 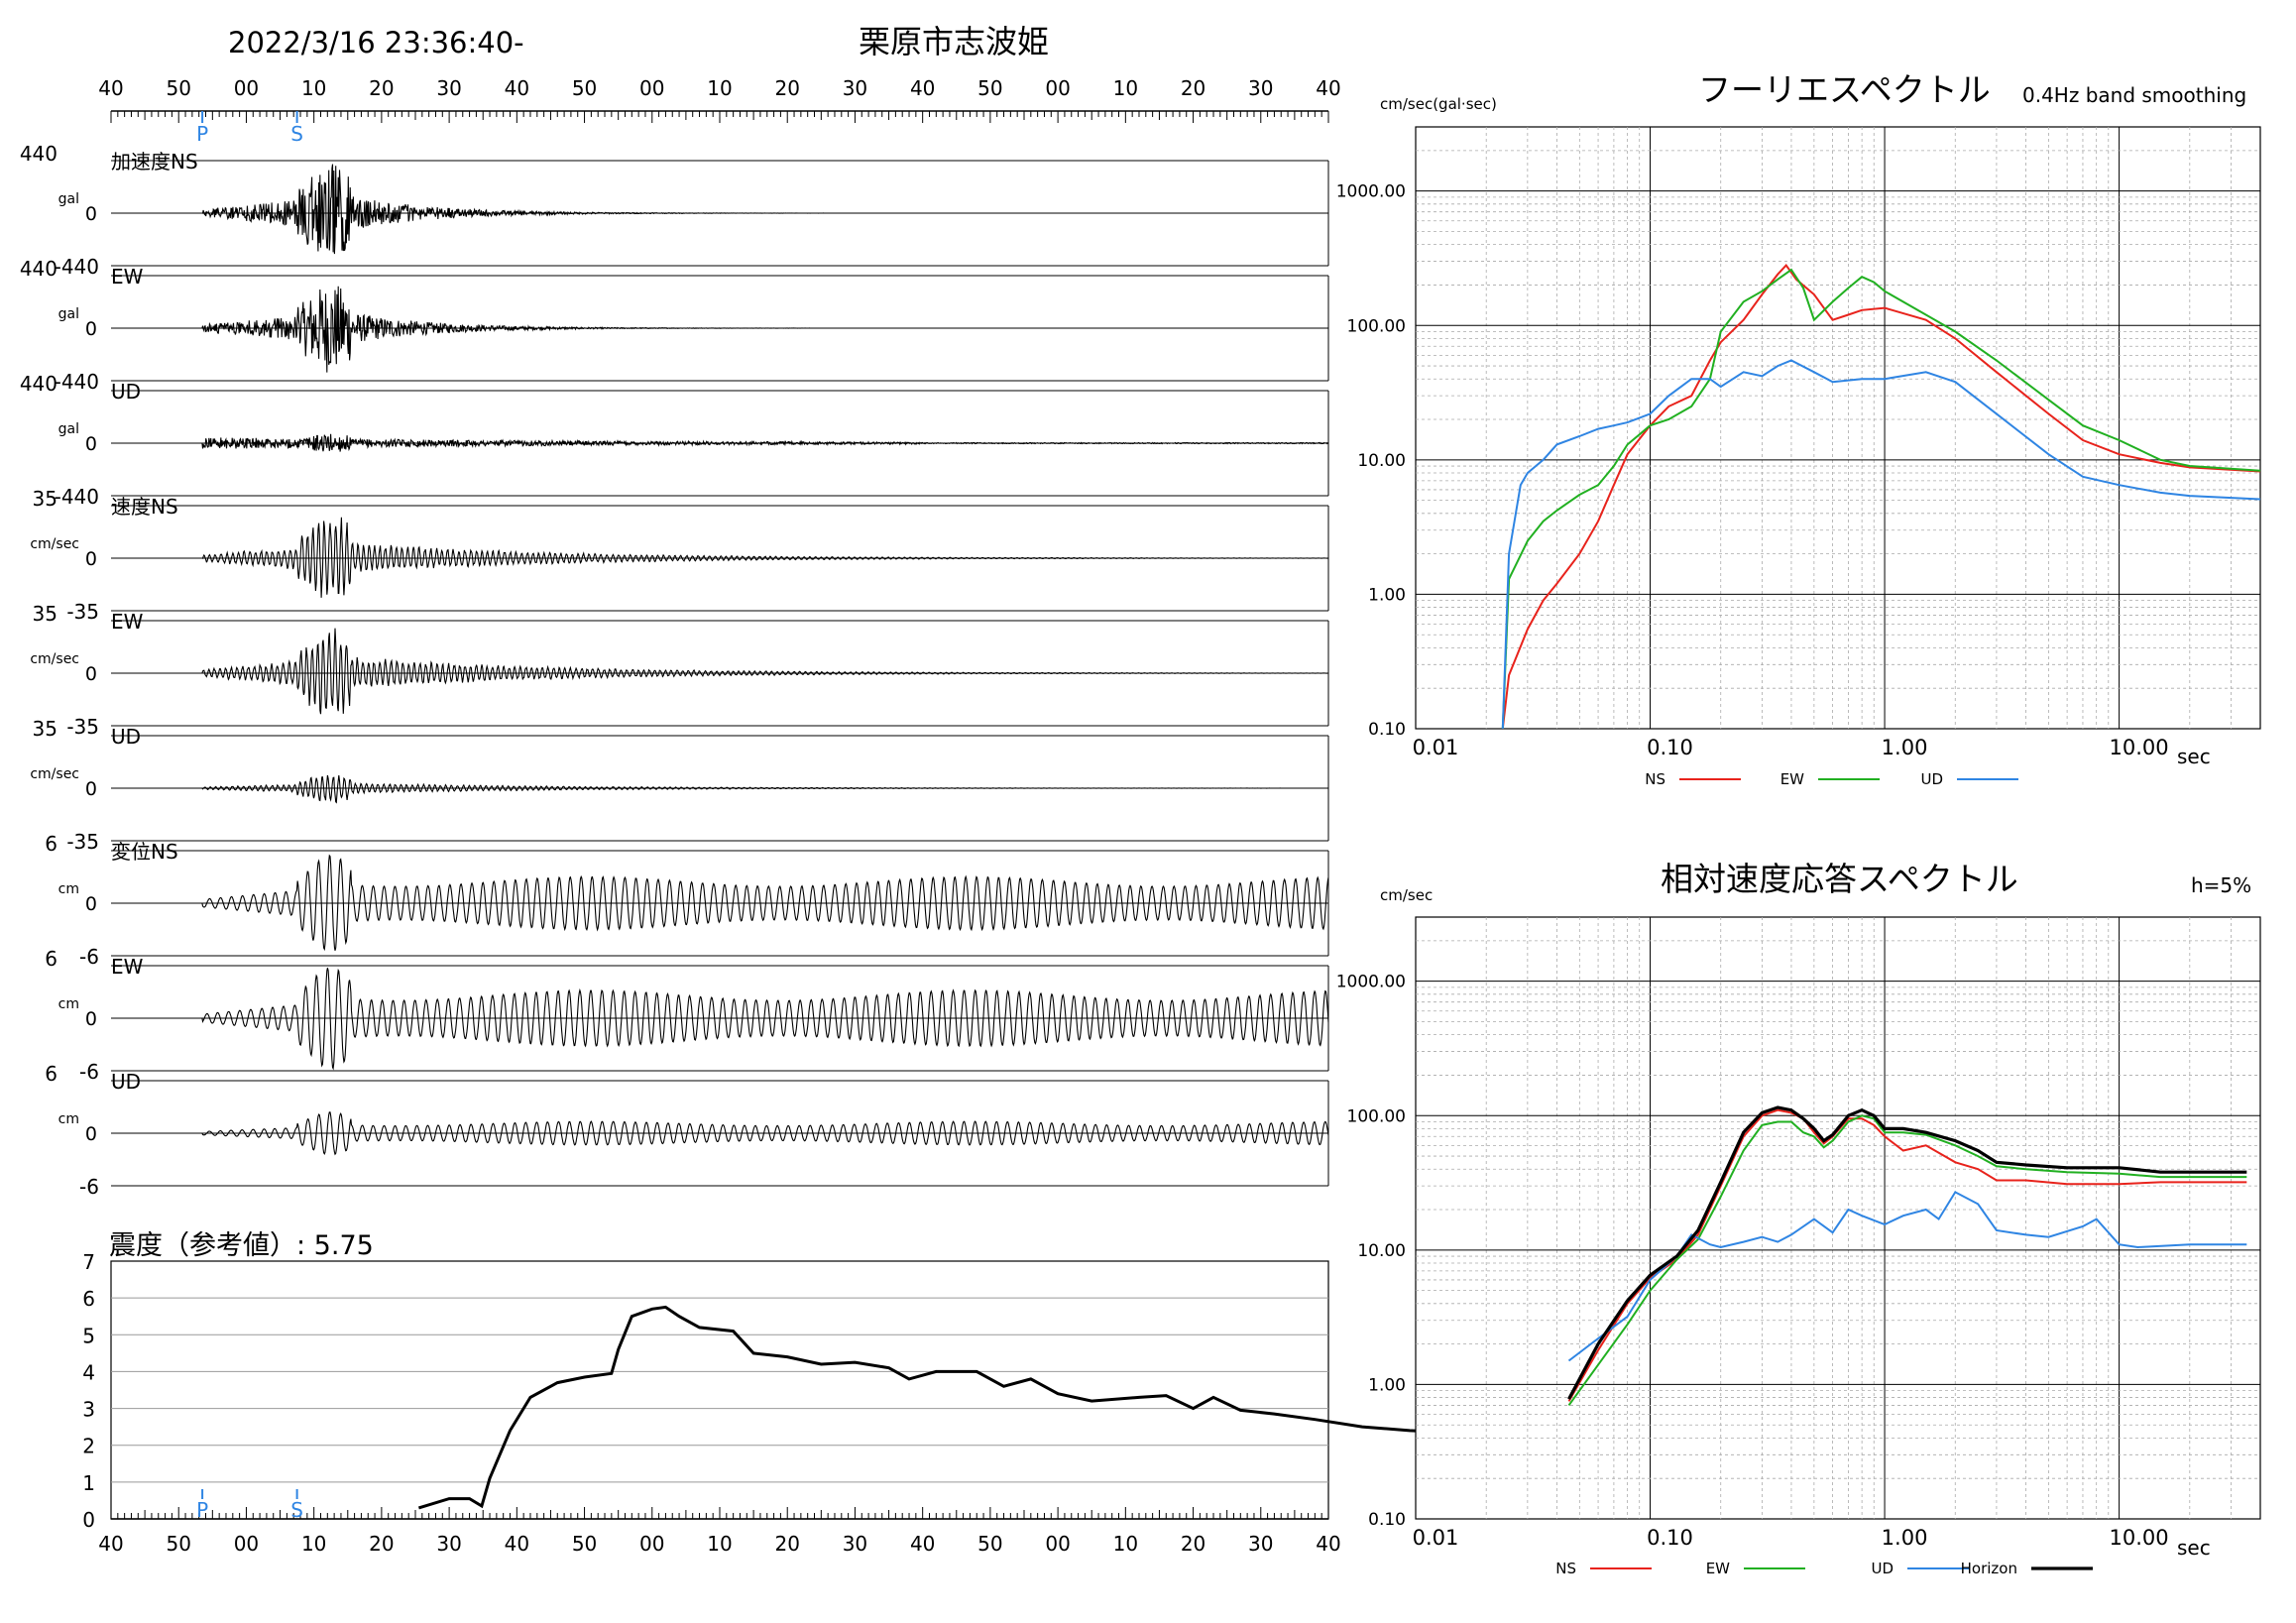 What do you see at coordinates (2221, 885) in the screenshot?
I see `response-note: h=5%` at bounding box center [2221, 885].